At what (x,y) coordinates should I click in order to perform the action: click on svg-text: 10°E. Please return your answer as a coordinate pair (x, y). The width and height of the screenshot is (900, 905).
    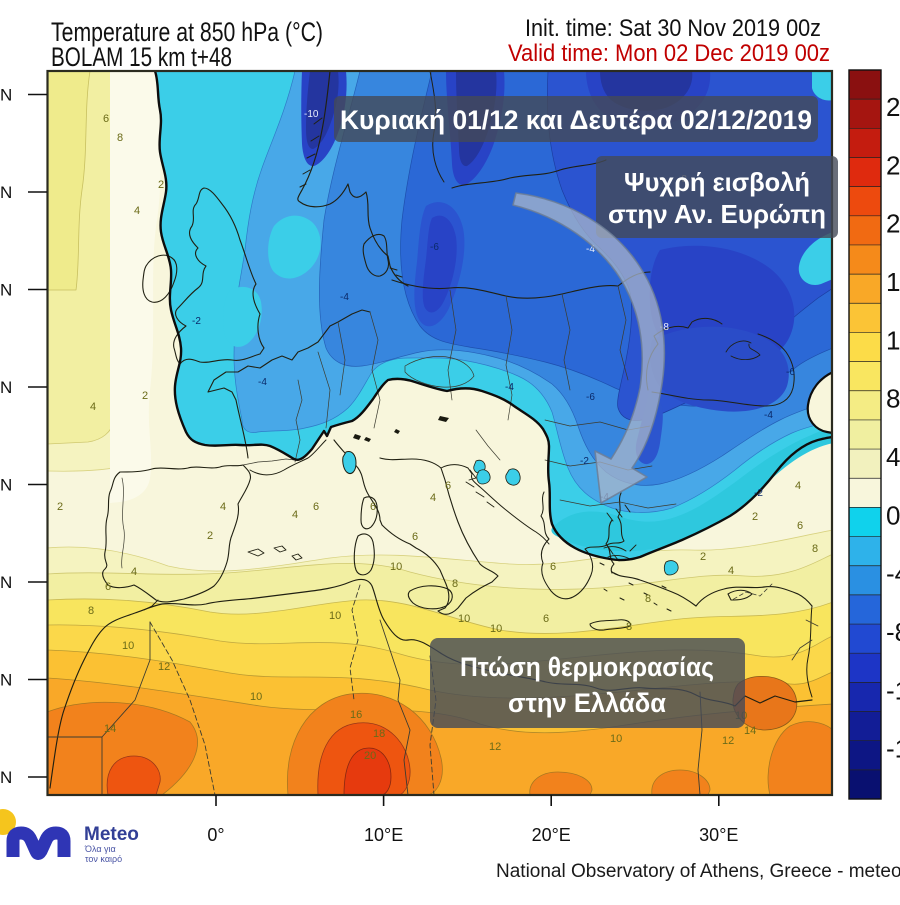
    Looking at the image, I should click on (383, 835).